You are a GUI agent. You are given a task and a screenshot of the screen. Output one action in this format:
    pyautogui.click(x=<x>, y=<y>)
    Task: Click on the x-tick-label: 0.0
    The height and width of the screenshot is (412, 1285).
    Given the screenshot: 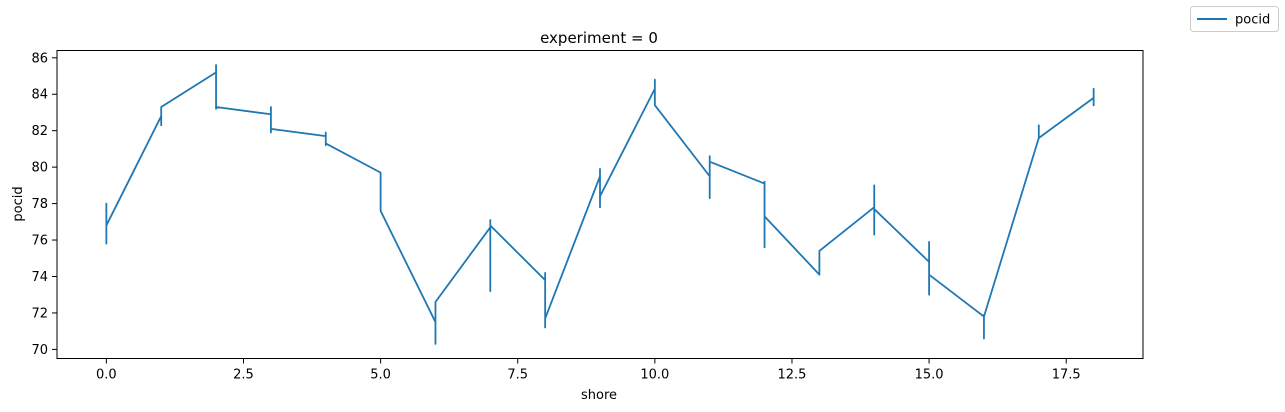 What is the action you would take?
    pyautogui.click(x=106, y=375)
    